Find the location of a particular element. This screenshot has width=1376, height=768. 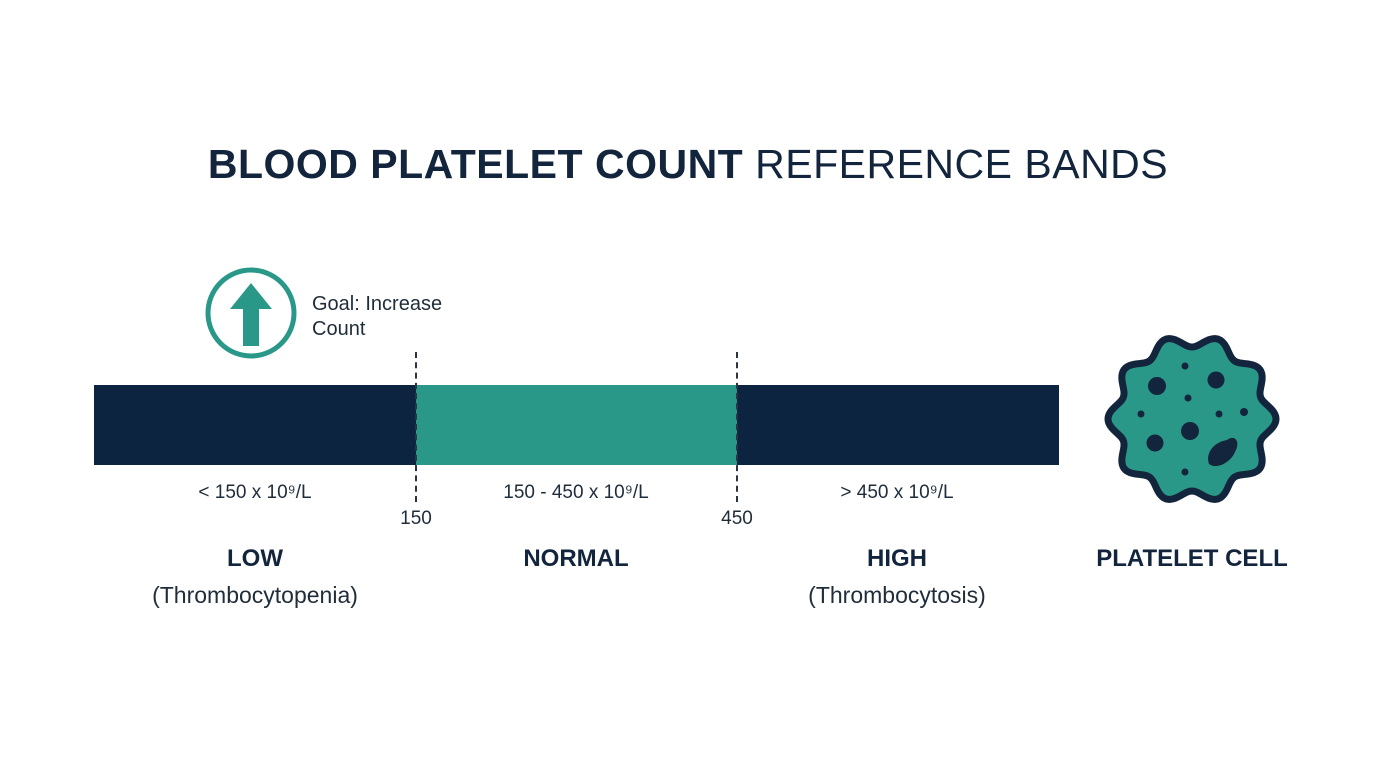

range-normal: 150 - 450 x 10⁹/L is located at coordinates (576, 492).